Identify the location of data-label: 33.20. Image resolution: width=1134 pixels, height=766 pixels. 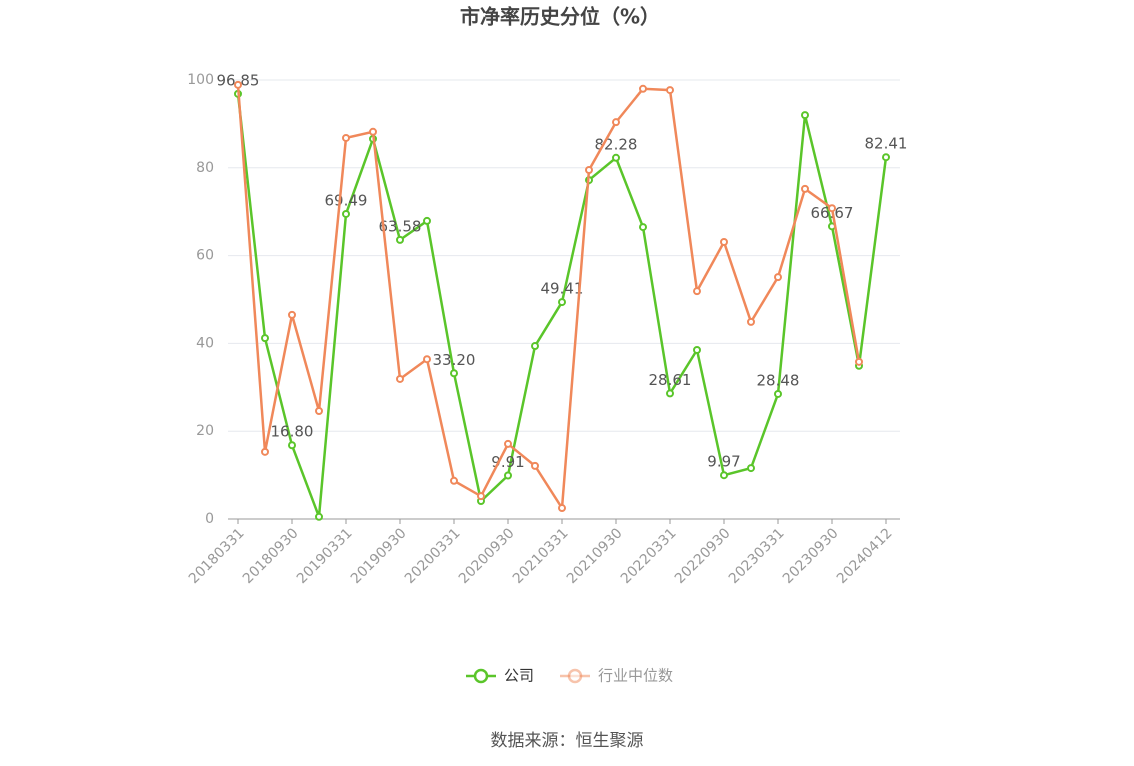
(454, 360).